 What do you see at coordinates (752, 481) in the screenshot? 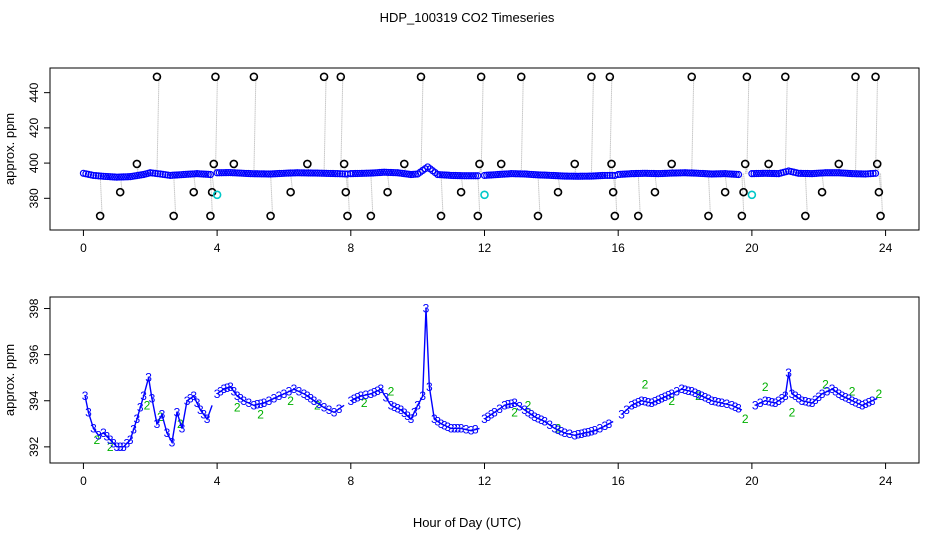
I see `bottom-x-tick-label: 20` at bounding box center [752, 481].